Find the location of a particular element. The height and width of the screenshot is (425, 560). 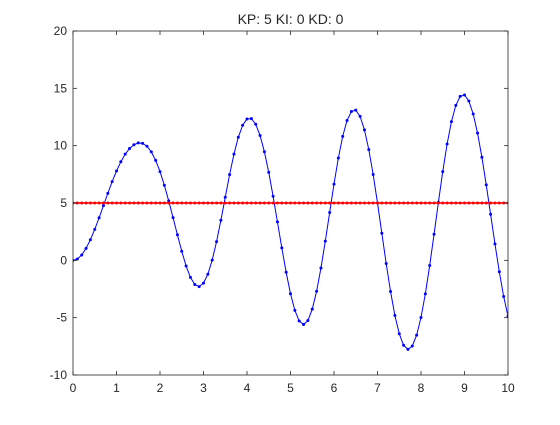

chart-title: KP: 5 KI: 0 KD: 0 is located at coordinates (291, 19).